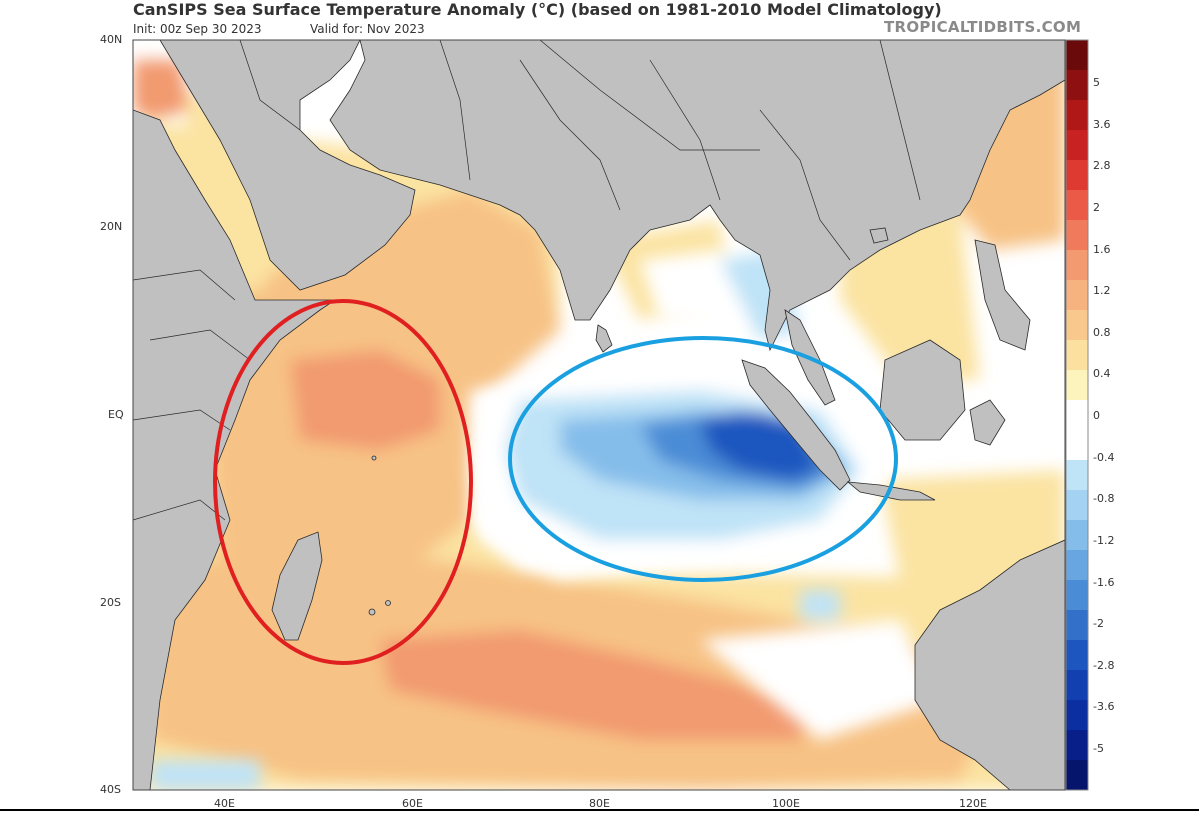 The height and width of the screenshot is (813, 1199). What do you see at coordinates (388, 603) in the screenshot?
I see `reunion-island` at bounding box center [388, 603].